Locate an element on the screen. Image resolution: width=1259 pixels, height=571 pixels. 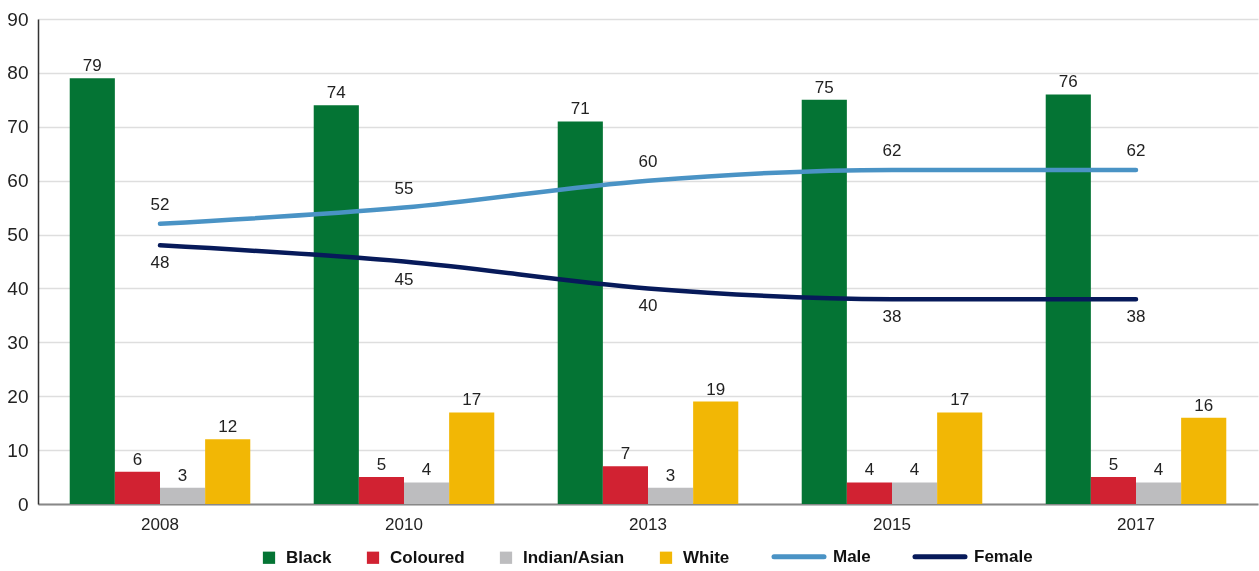
x-tick-label: 2008 is located at coordinates (160, 524).